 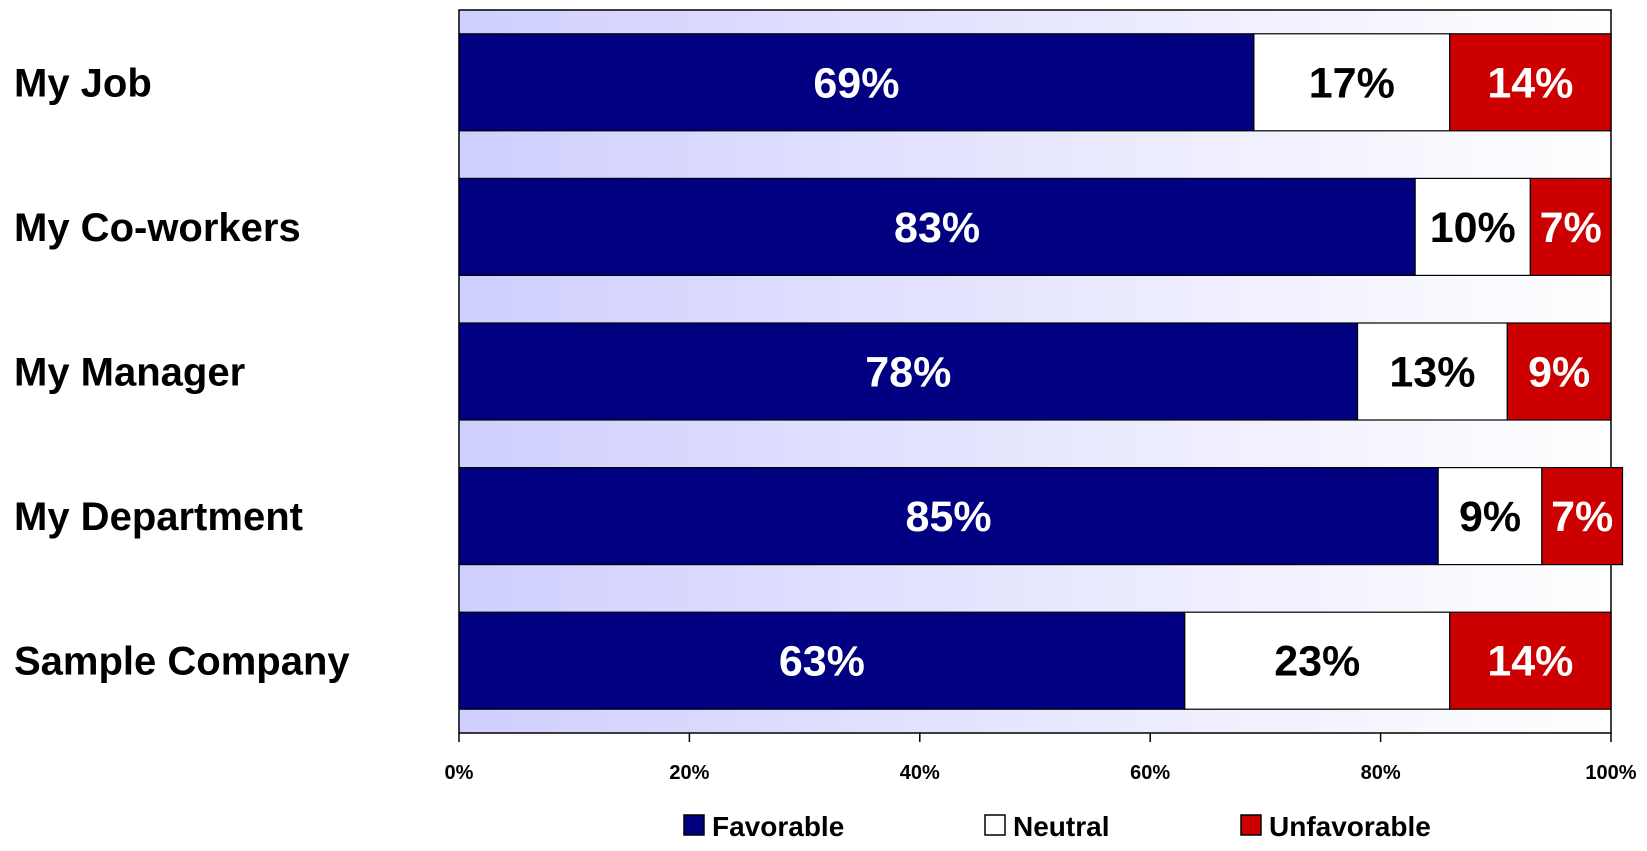 I want to click on bar-neutral-my-department, so click(x=1490, y=516).